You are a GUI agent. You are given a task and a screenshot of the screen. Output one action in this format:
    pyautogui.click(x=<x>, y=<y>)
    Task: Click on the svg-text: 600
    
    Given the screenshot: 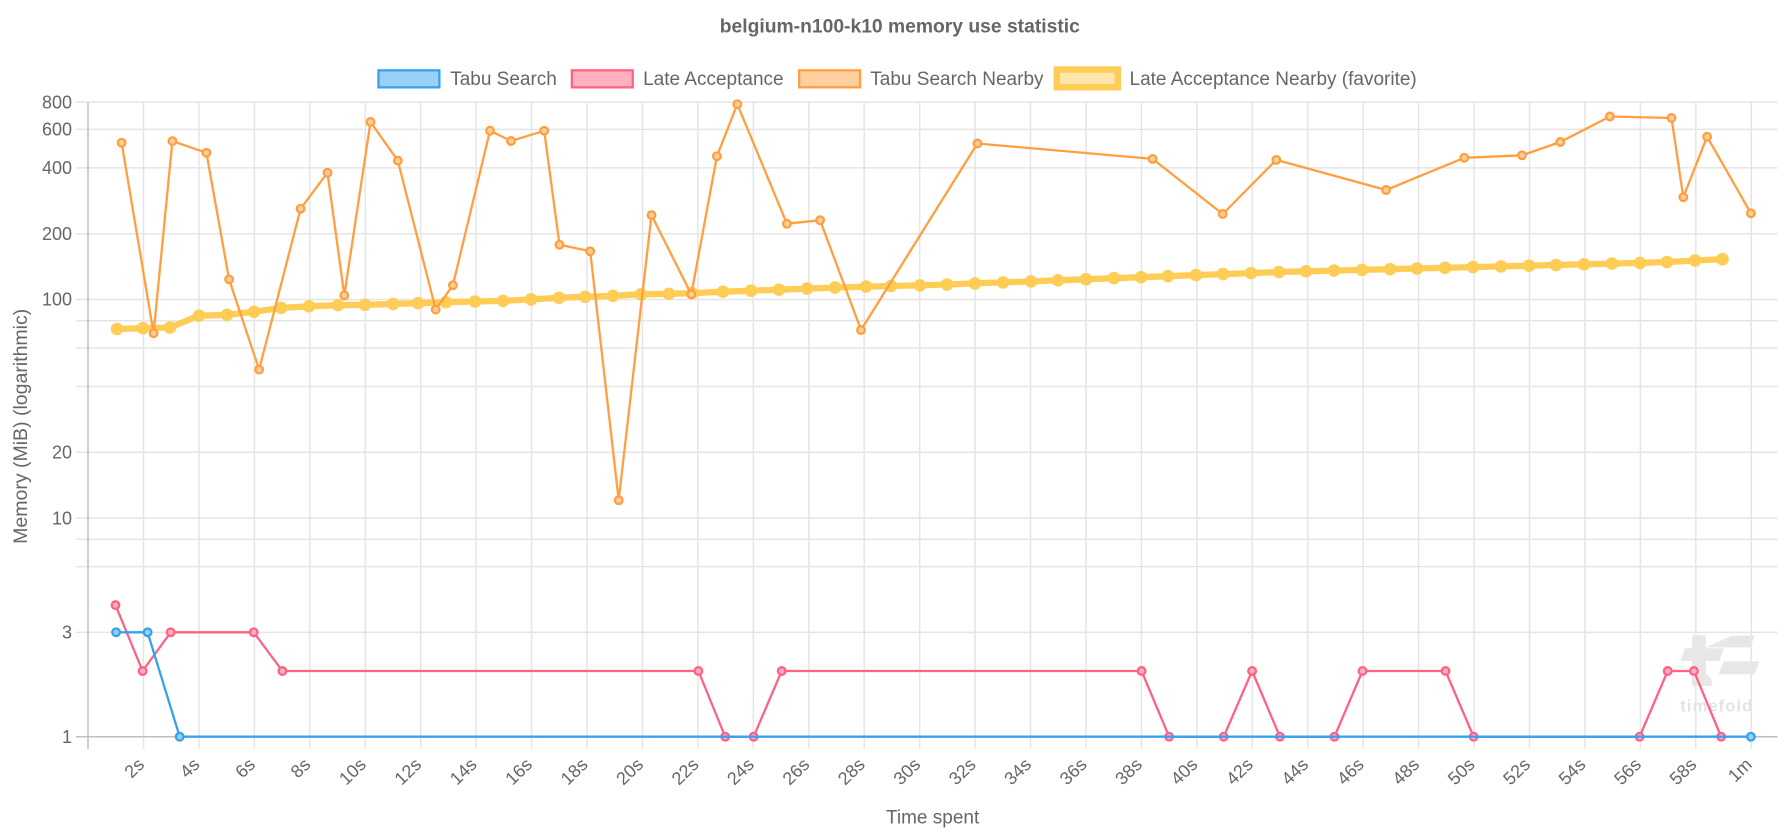 What is the action you would take?
    pyautogui.click(x=57, y=130)
    